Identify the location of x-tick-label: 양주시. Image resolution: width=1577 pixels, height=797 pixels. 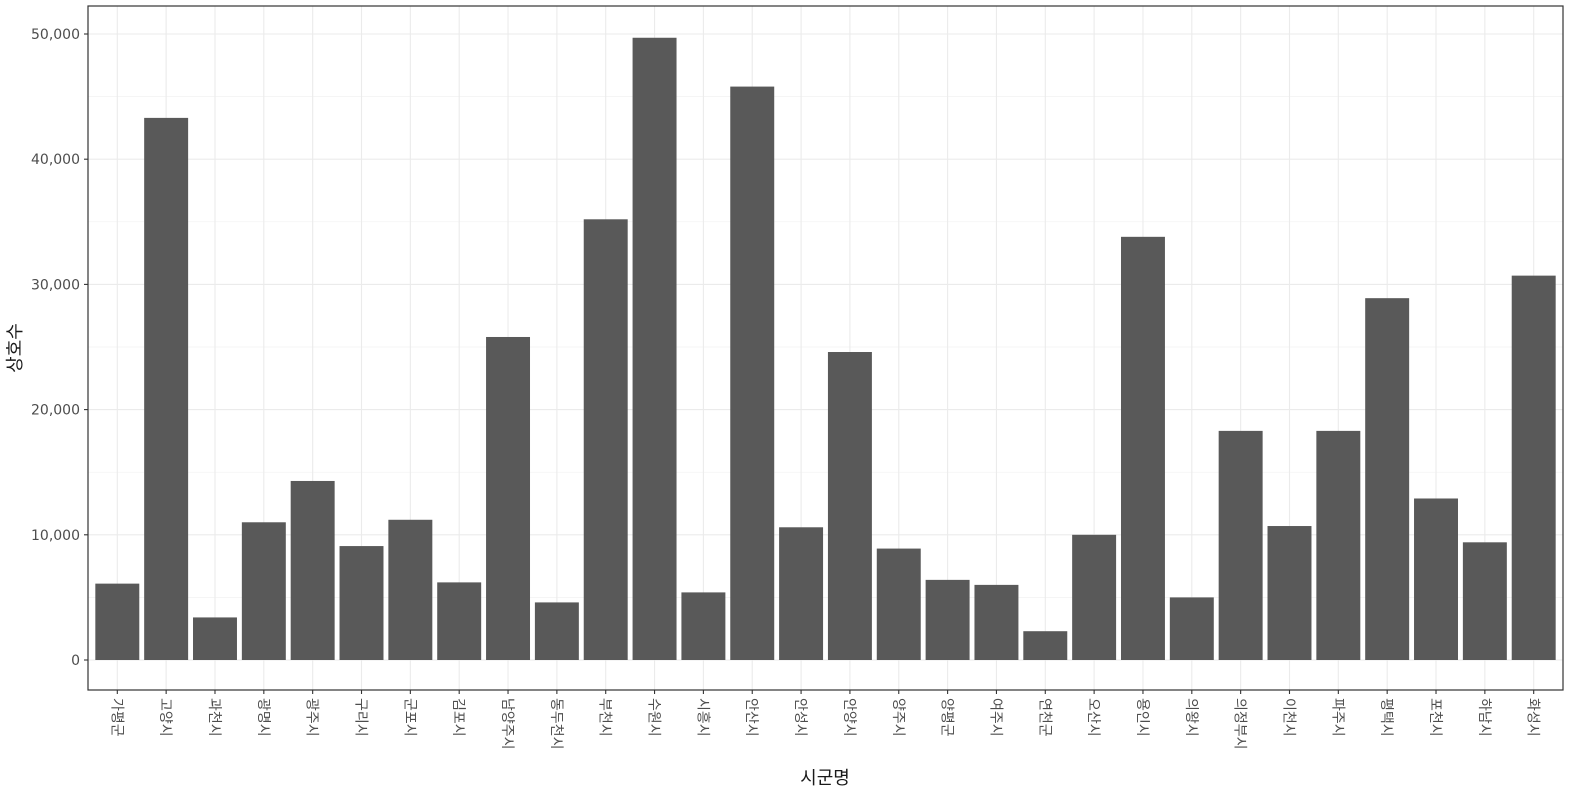
(898, 717).